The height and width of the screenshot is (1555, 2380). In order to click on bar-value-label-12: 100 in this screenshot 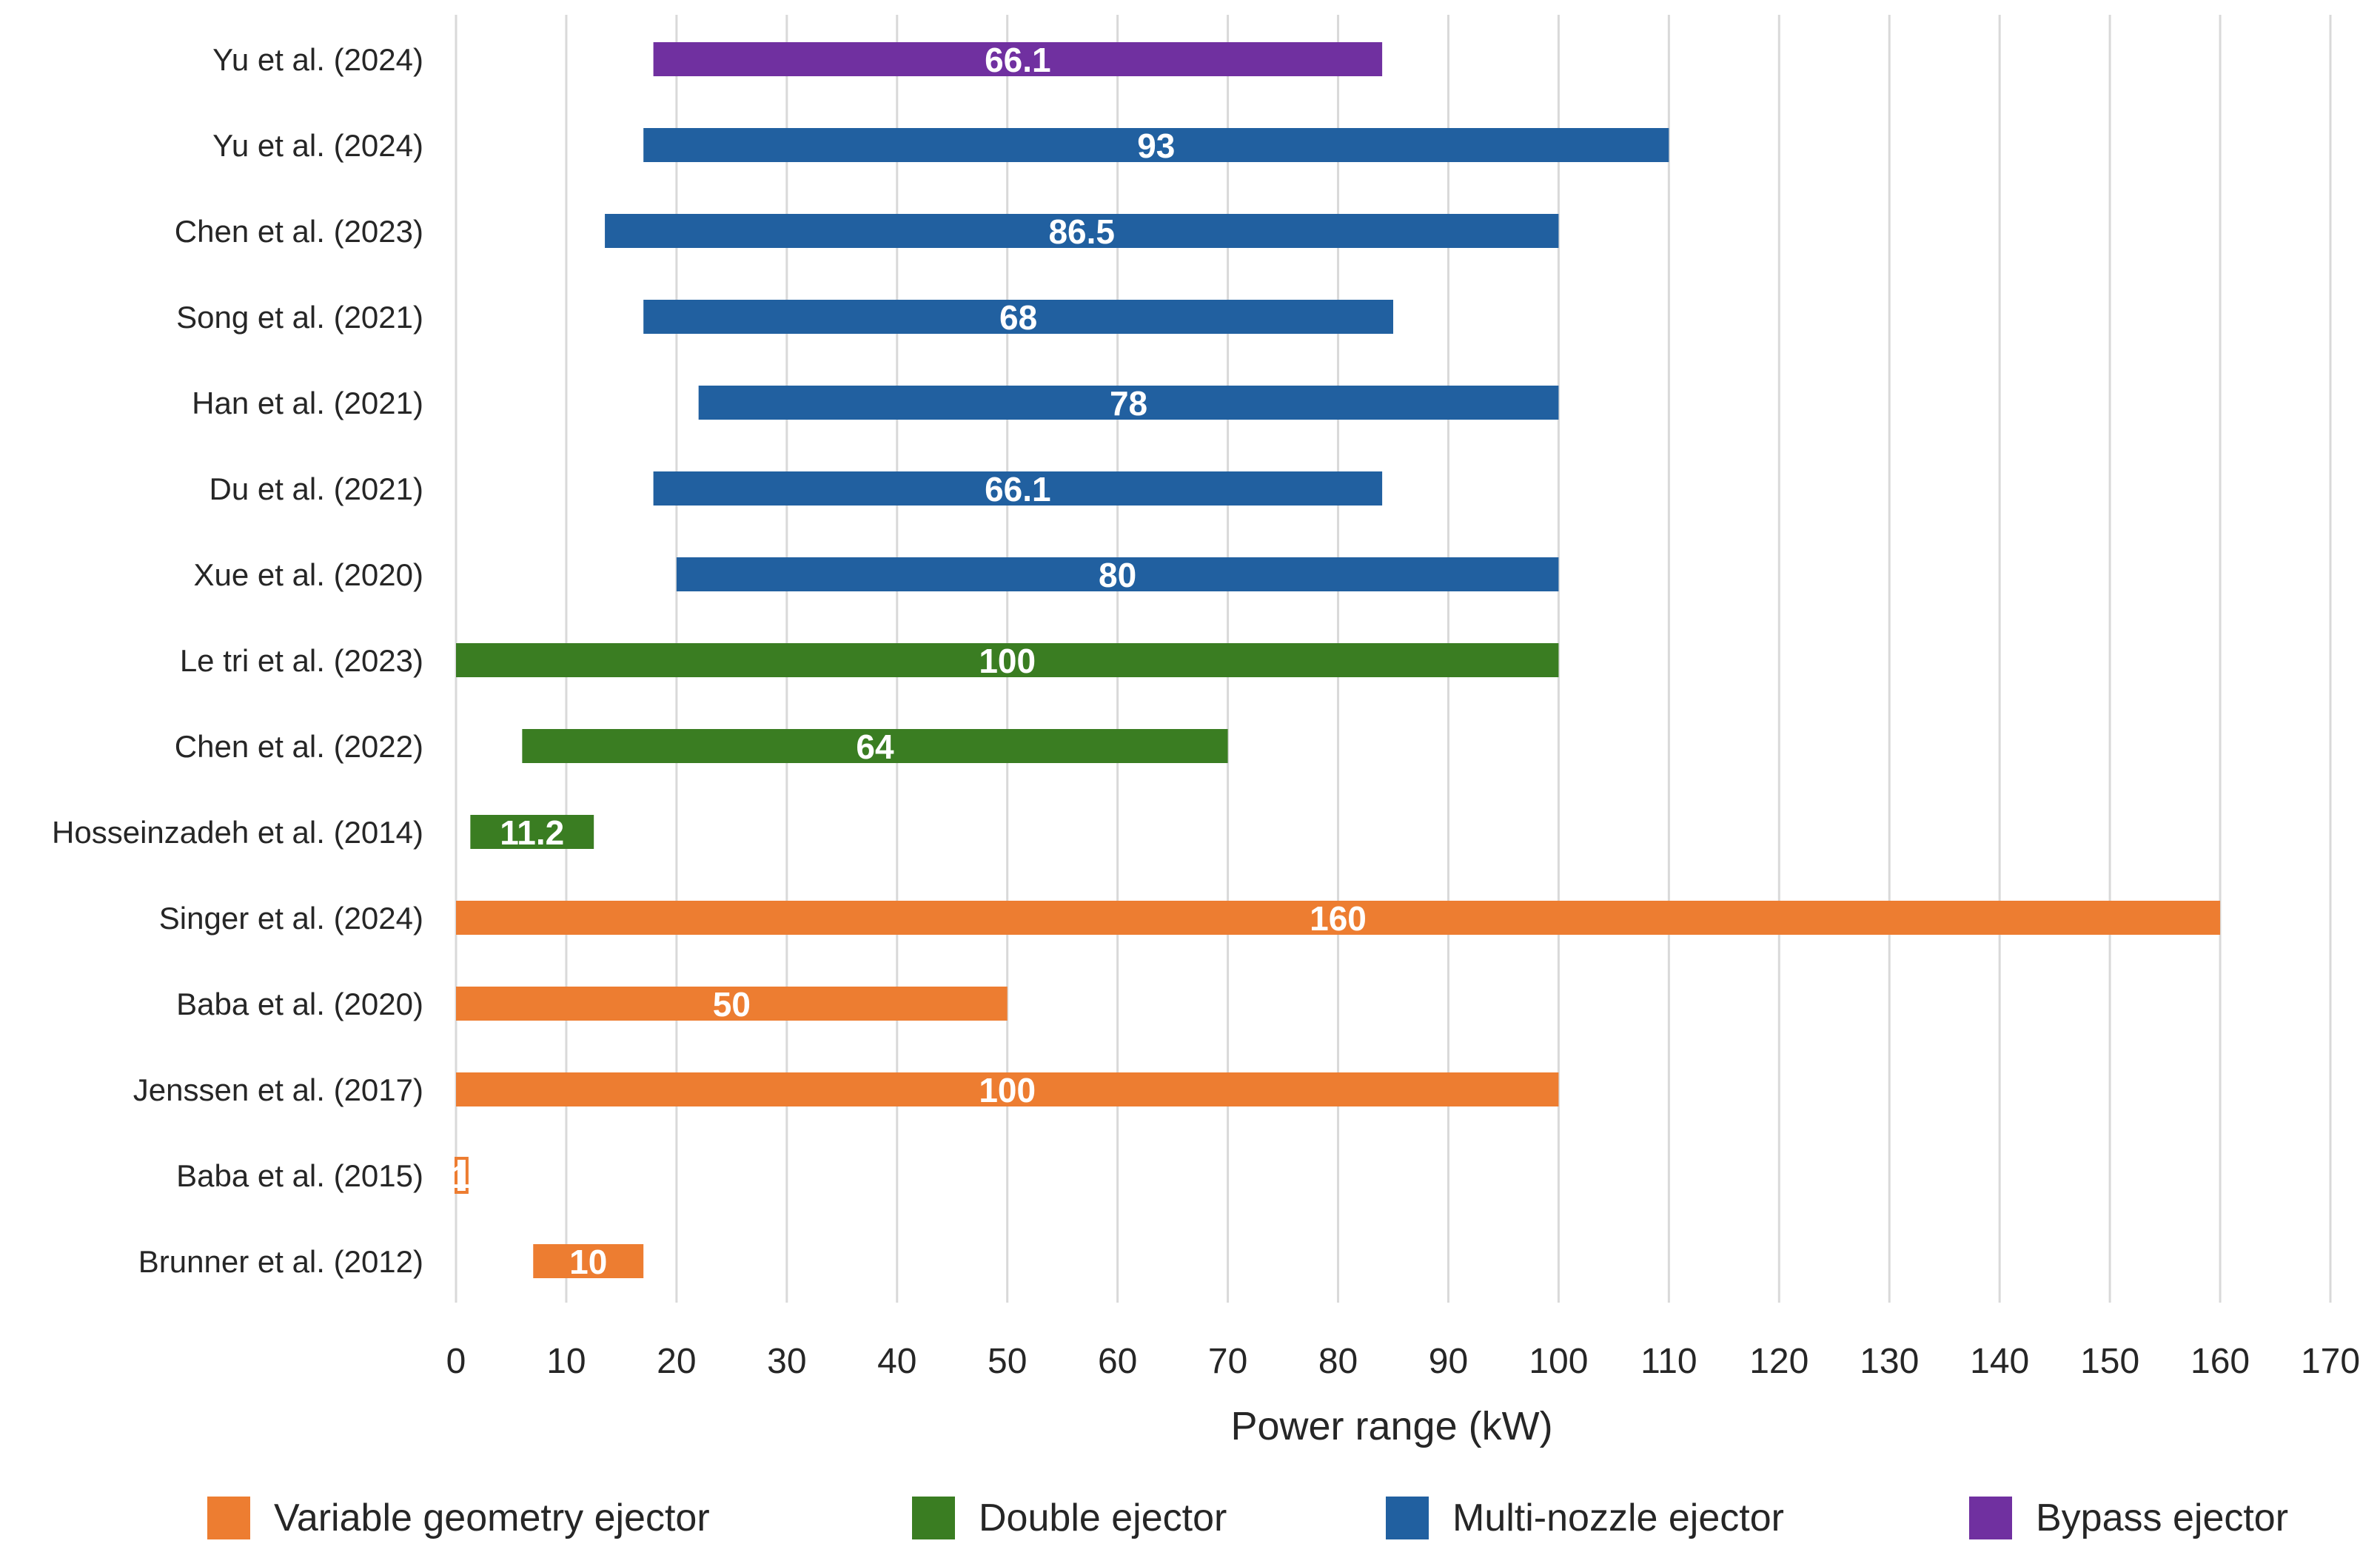, I will do `click(1008, 1090)`.